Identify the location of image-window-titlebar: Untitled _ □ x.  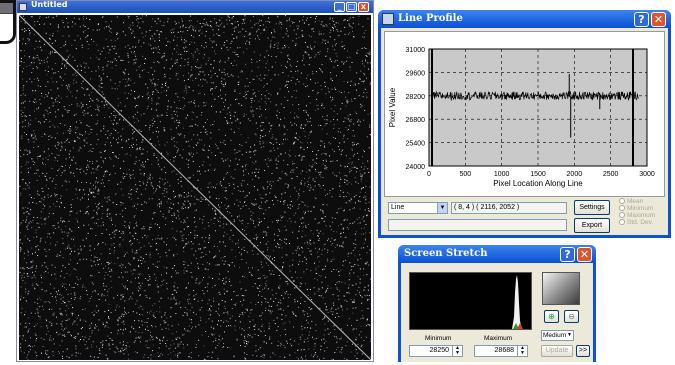
(195, 6).